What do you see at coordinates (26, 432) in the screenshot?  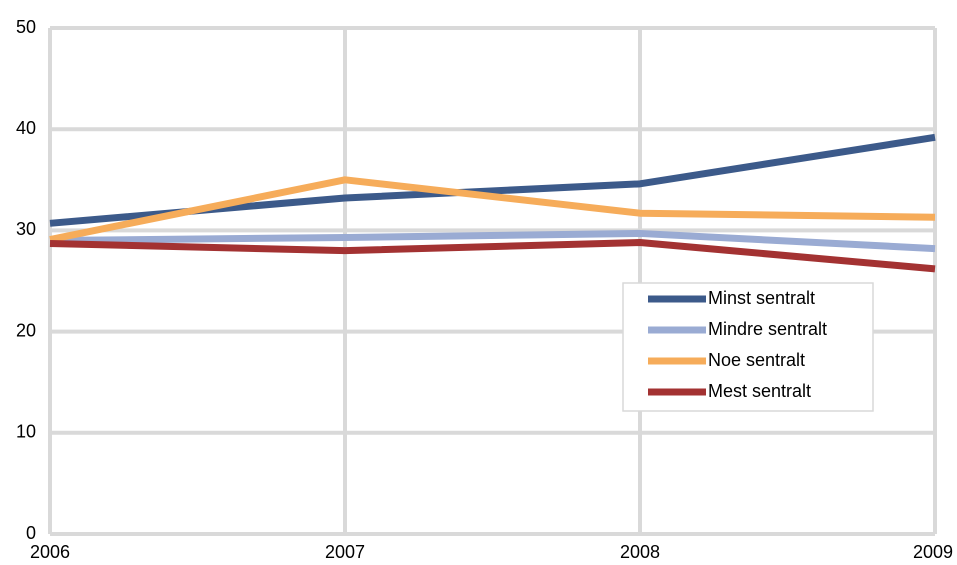 I see `y-tick-label: 10` at bounding box center [26, 432].